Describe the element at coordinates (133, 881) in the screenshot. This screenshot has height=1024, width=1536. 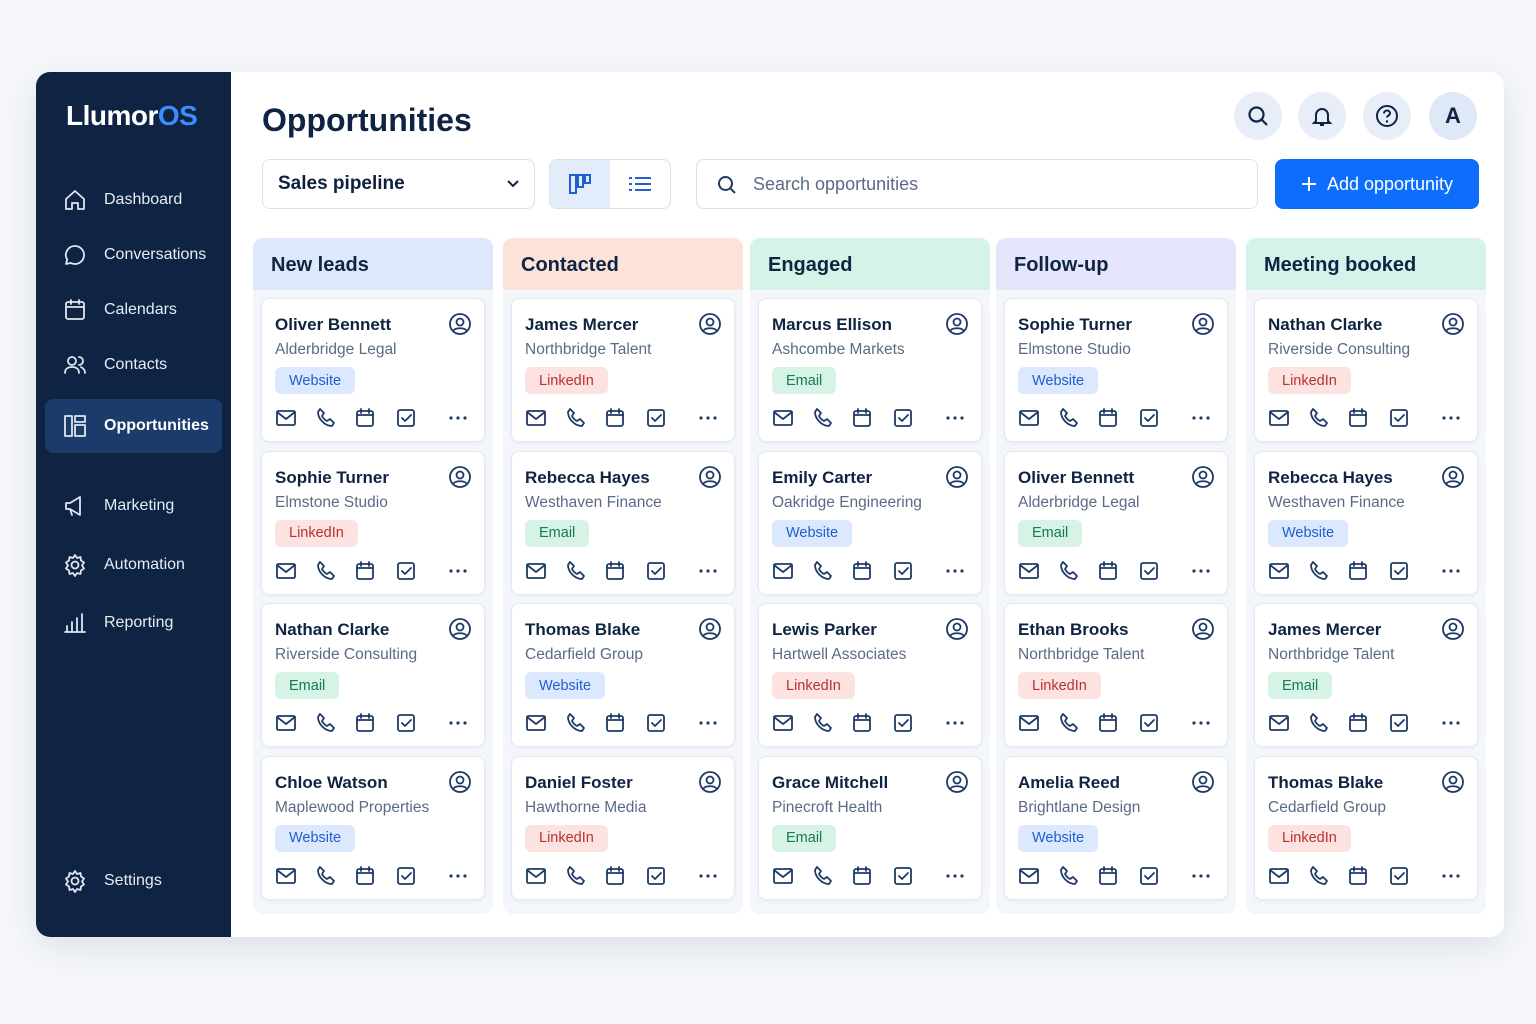
I see `nav-item: Settings` at that location.